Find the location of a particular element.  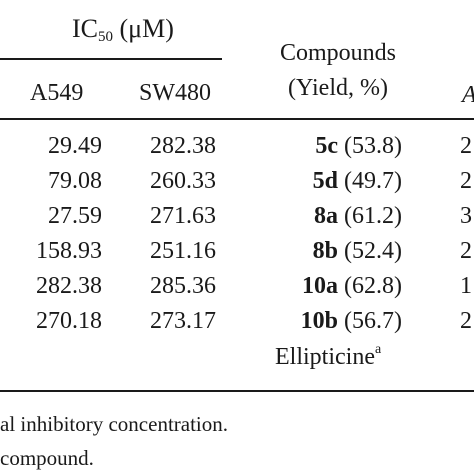

header-bottom-rule is located at coordinates (237, 119).